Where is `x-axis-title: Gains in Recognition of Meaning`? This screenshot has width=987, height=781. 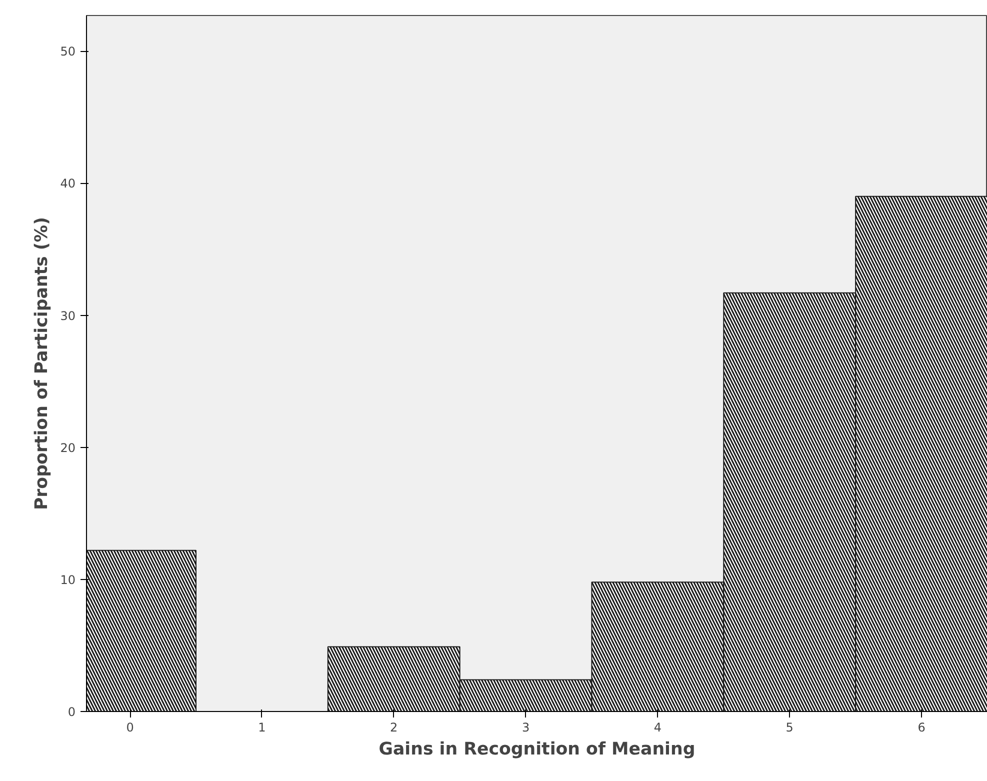 x-axis-title: Gains in Recognition of Meaning is located at coordinates (537, 750).